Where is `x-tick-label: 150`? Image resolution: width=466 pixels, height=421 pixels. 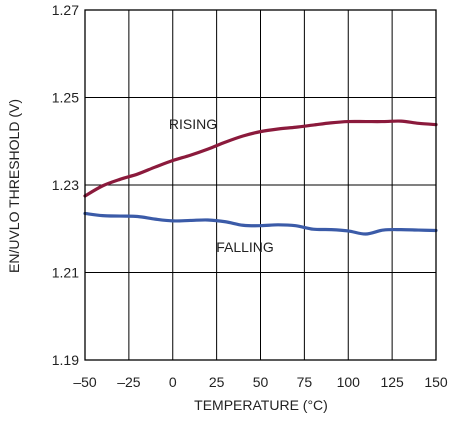
x-tick-label: 150 is located at coordinates (436, 382).